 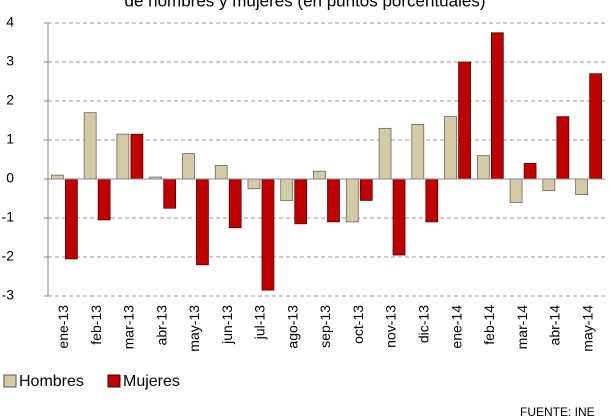 What do you see at coordinates (8, 256) in the screenshot?
I see `y-tick-label: -2` at bounding box center [8, 256].